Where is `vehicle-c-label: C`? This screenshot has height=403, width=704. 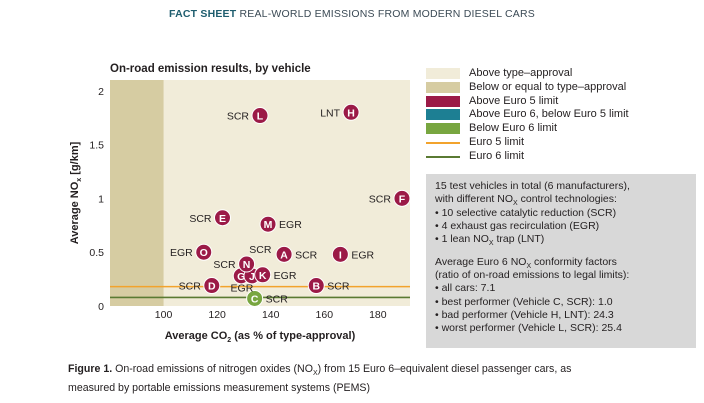 vehicle-c-label: C is located at coordinates (255, 299).